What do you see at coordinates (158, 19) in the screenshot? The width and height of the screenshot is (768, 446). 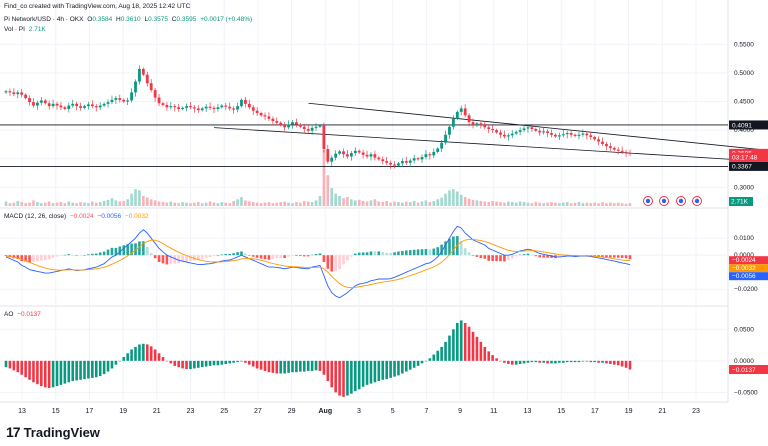 I see `low-value: 0.3575` at bounding box center [158, 19].